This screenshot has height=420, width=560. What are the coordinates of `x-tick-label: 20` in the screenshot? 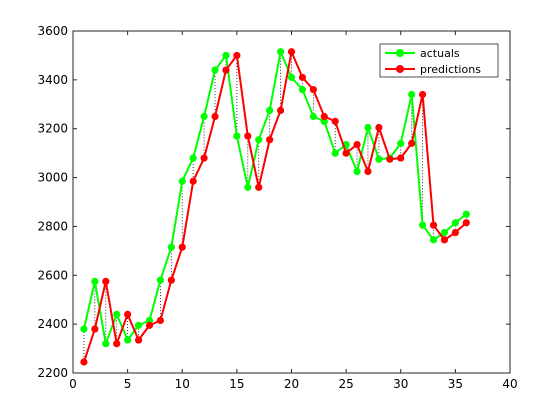 It's located at (291, 384).